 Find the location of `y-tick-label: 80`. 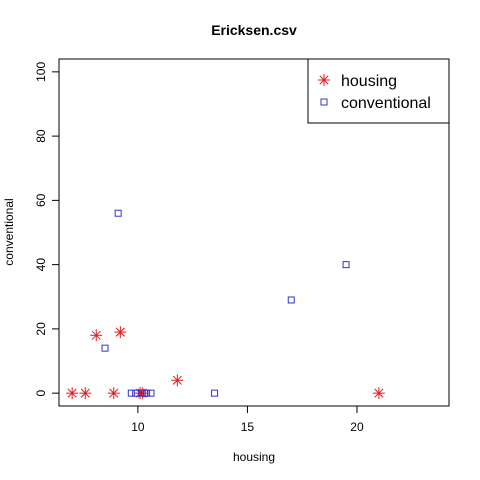

y-tick-label: 80 is located at coordinates (41, 136).